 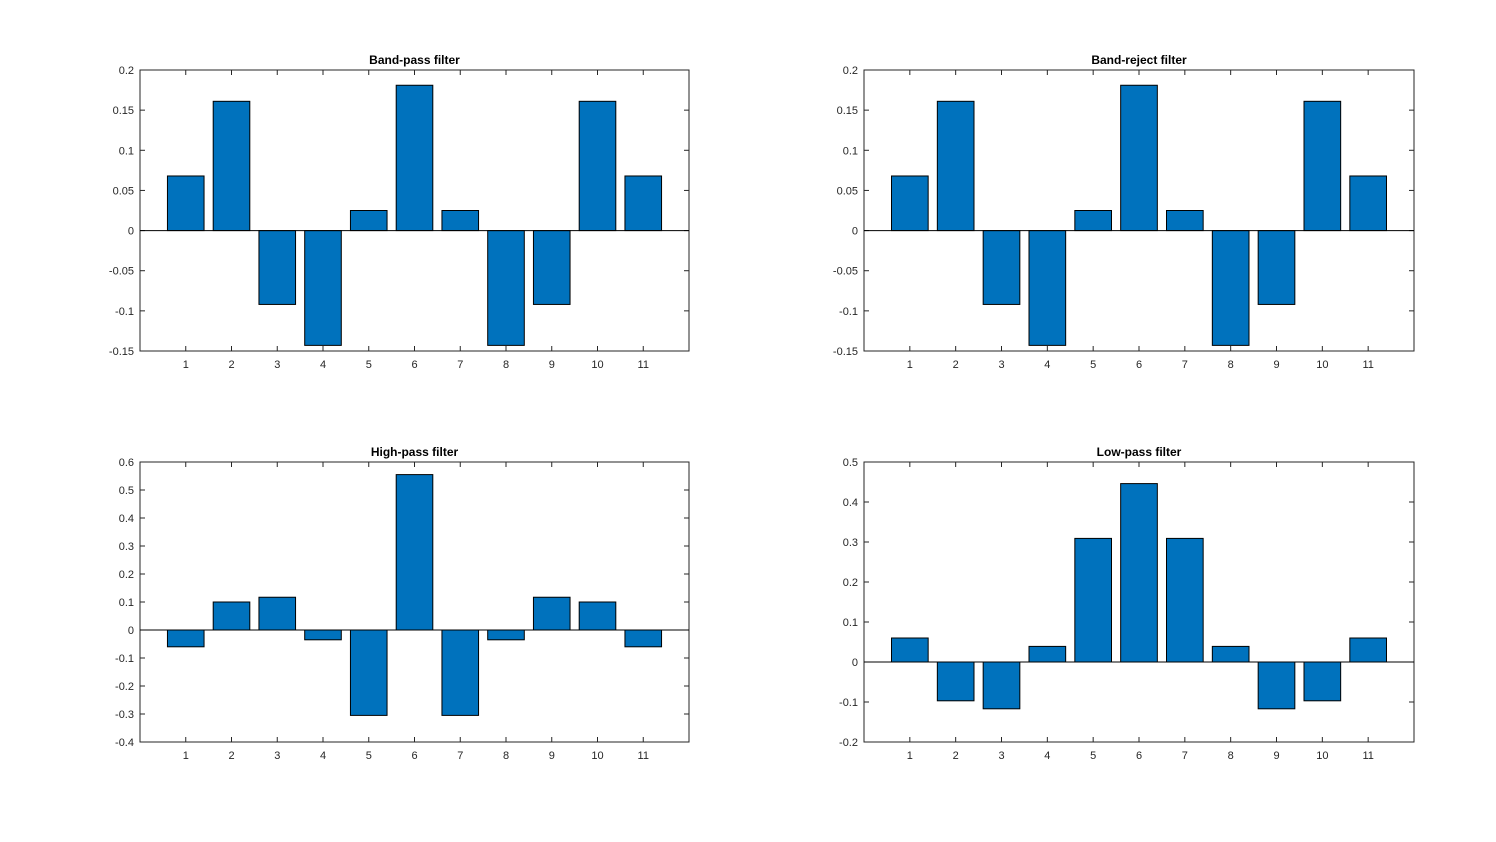 I want to click on y-tick-label: -0.3, so click(x=124, y=715).